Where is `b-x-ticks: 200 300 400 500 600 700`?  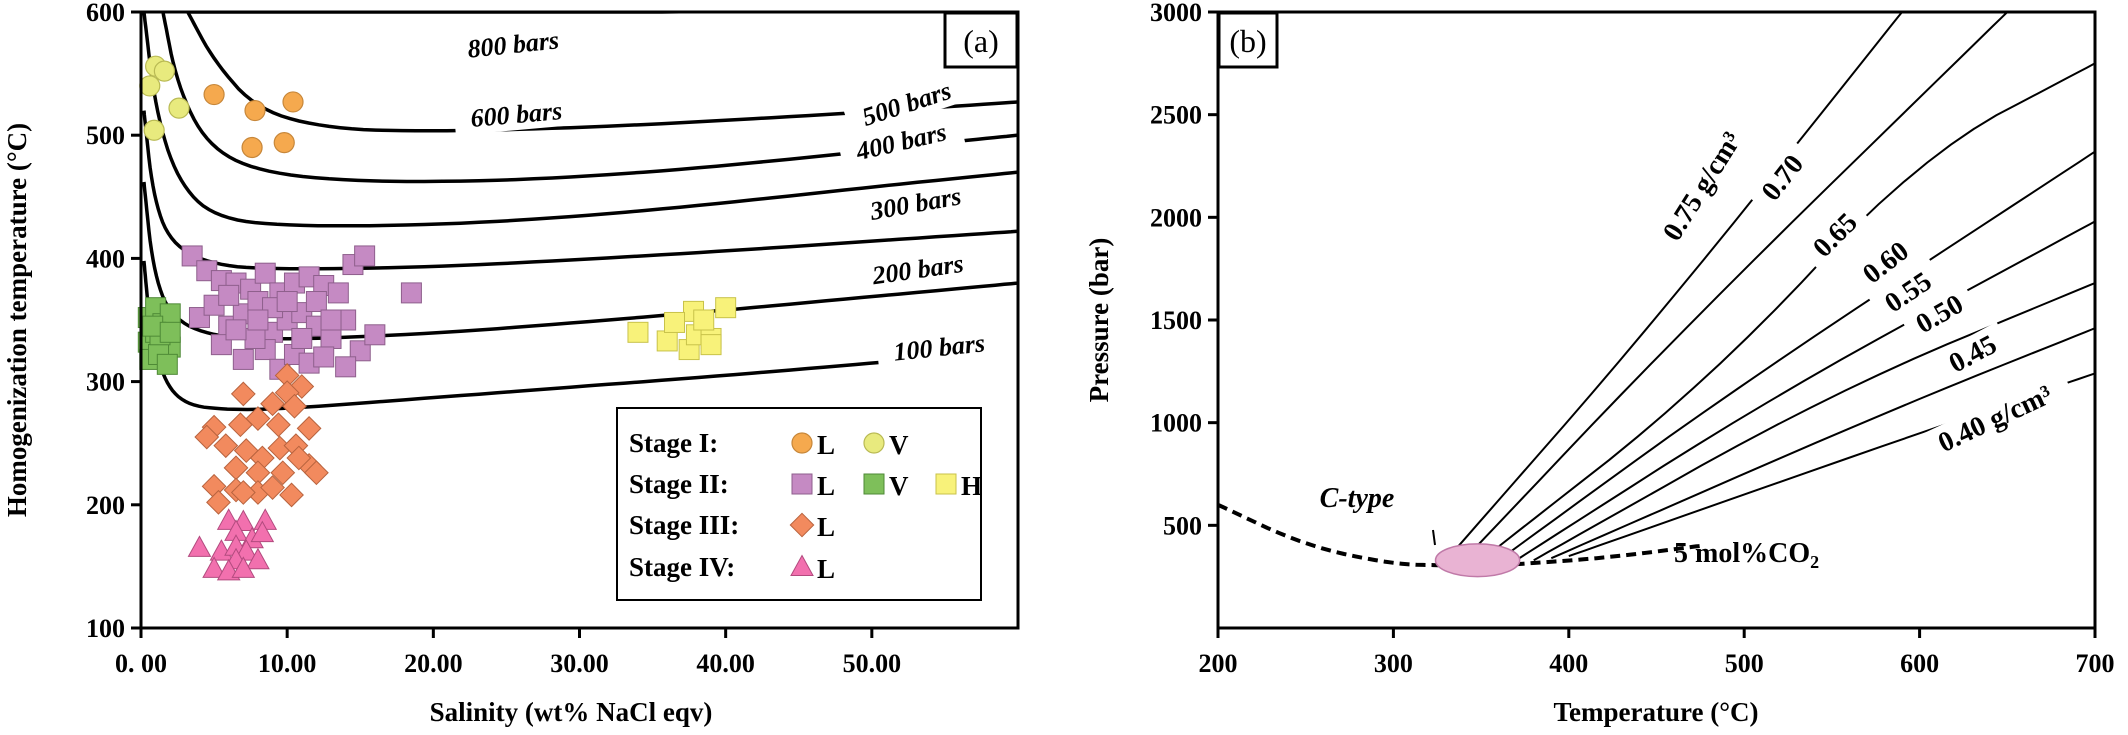
b-x-ticks: 200 300 400 500 600 700 is located at coordinates (1657, 653).